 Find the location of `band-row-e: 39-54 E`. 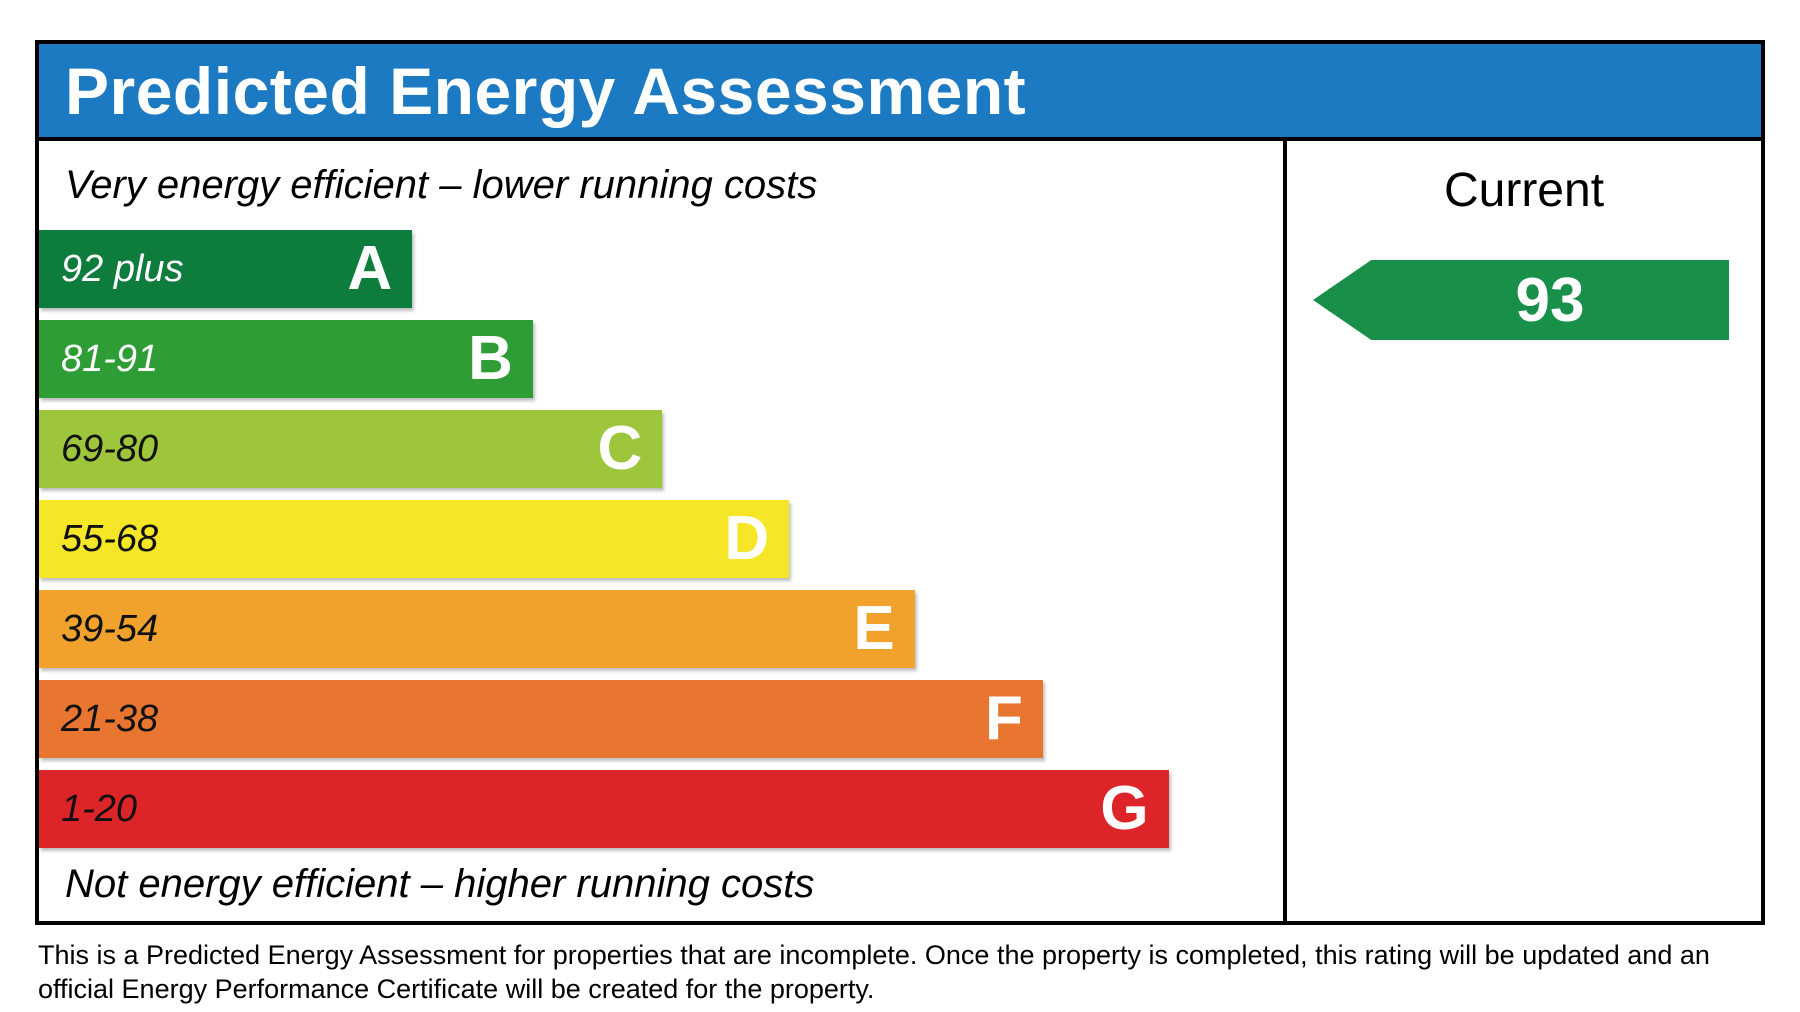

band-row-e: 39-54 E is located at coordinates (661, 629).